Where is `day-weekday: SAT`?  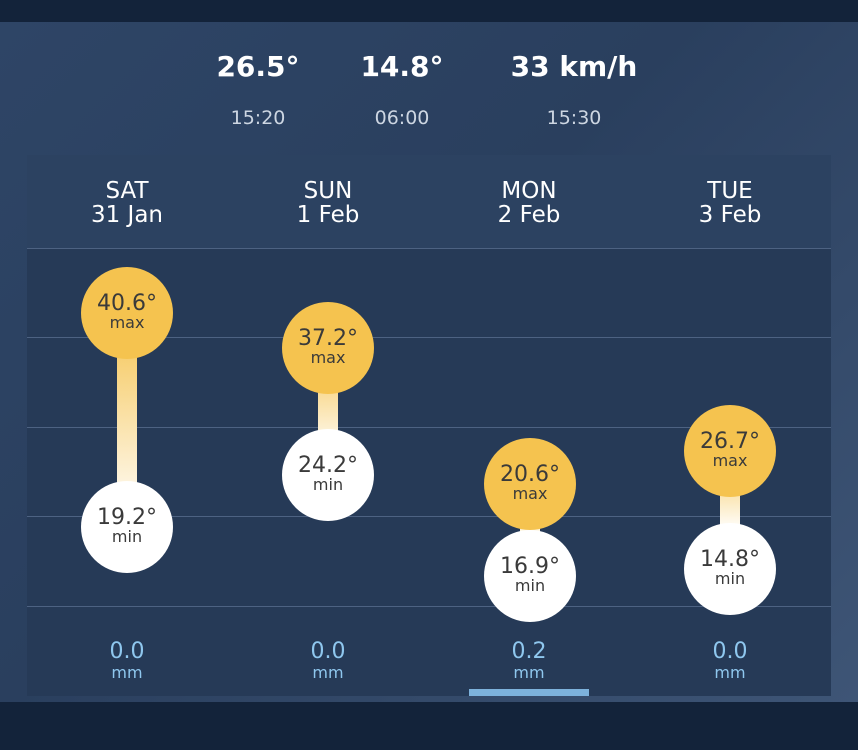
day-weekday: SAT is located at coordinates (127, 191).